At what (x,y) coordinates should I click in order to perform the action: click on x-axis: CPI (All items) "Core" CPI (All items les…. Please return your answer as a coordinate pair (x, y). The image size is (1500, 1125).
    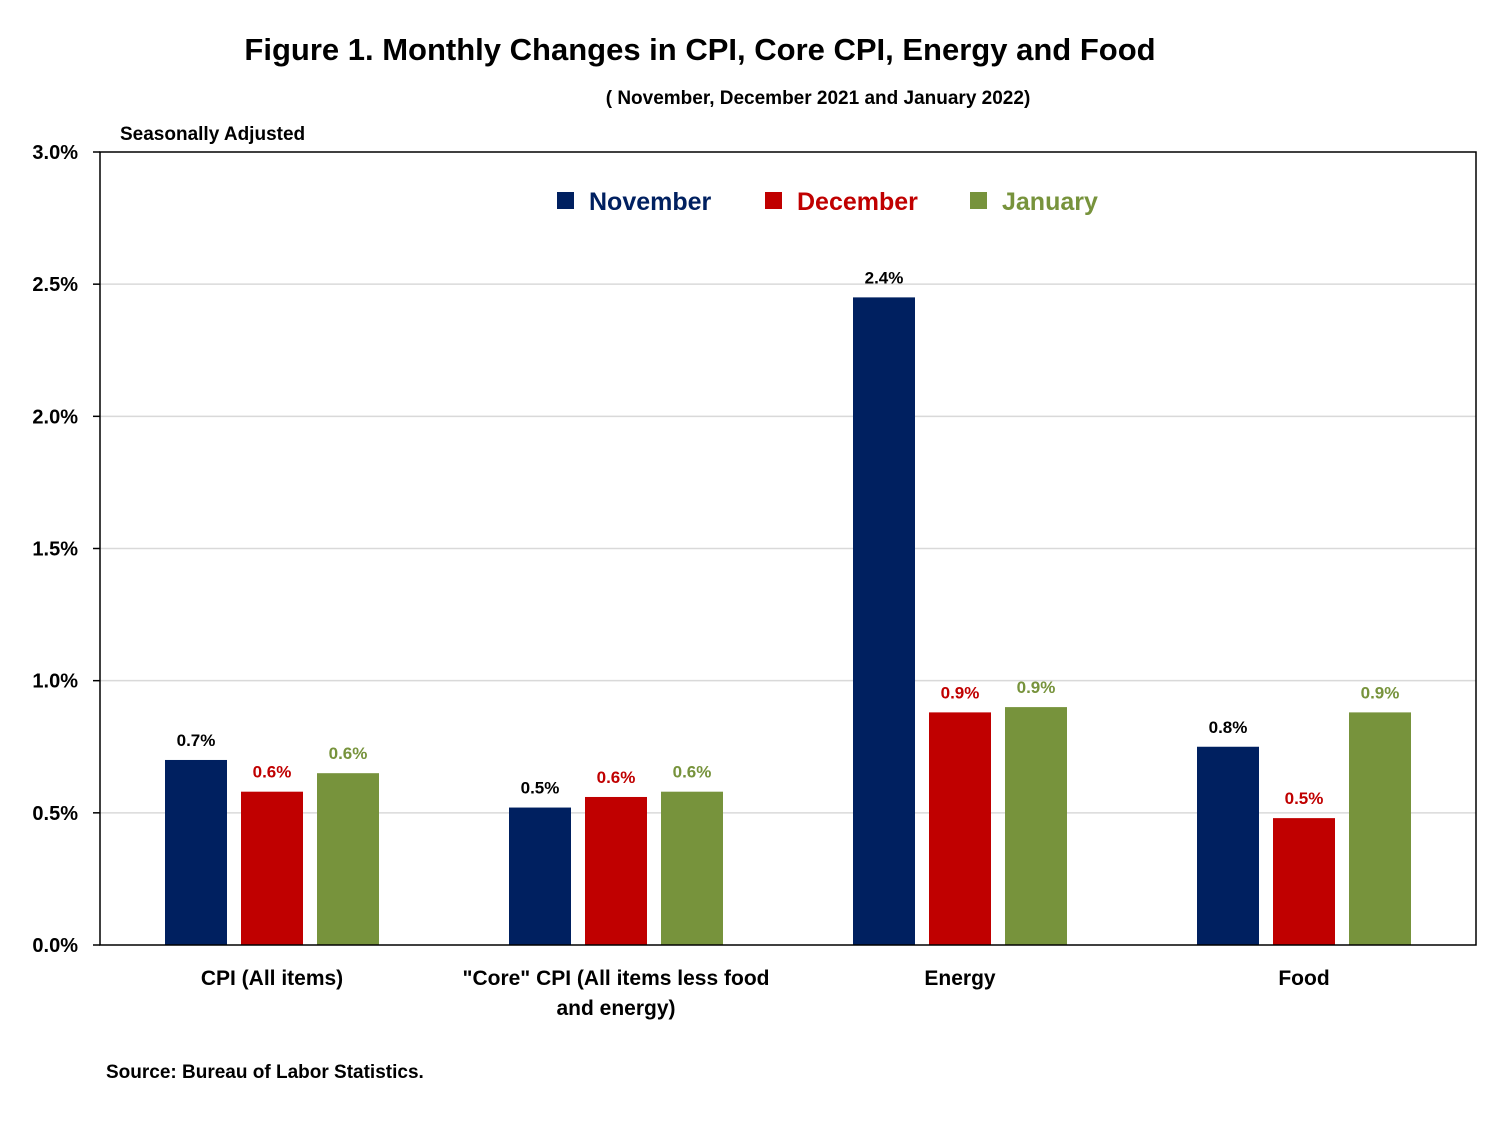
    Looking at the image, I should click on (765, 993).